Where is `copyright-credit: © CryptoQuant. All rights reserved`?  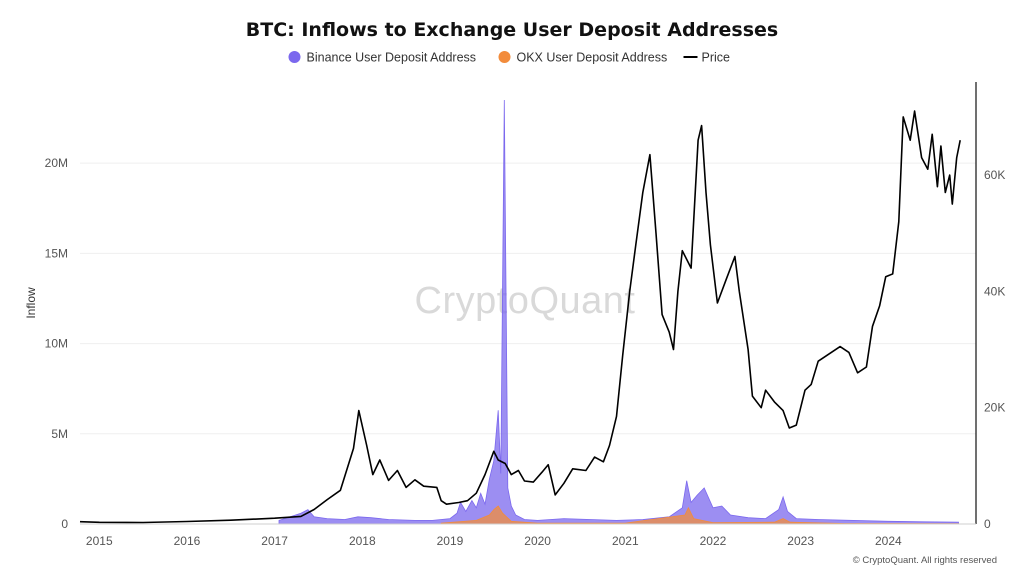
copyright-credit: © CryptoQuant. All rights reserved is located at coordinates (925, 560).